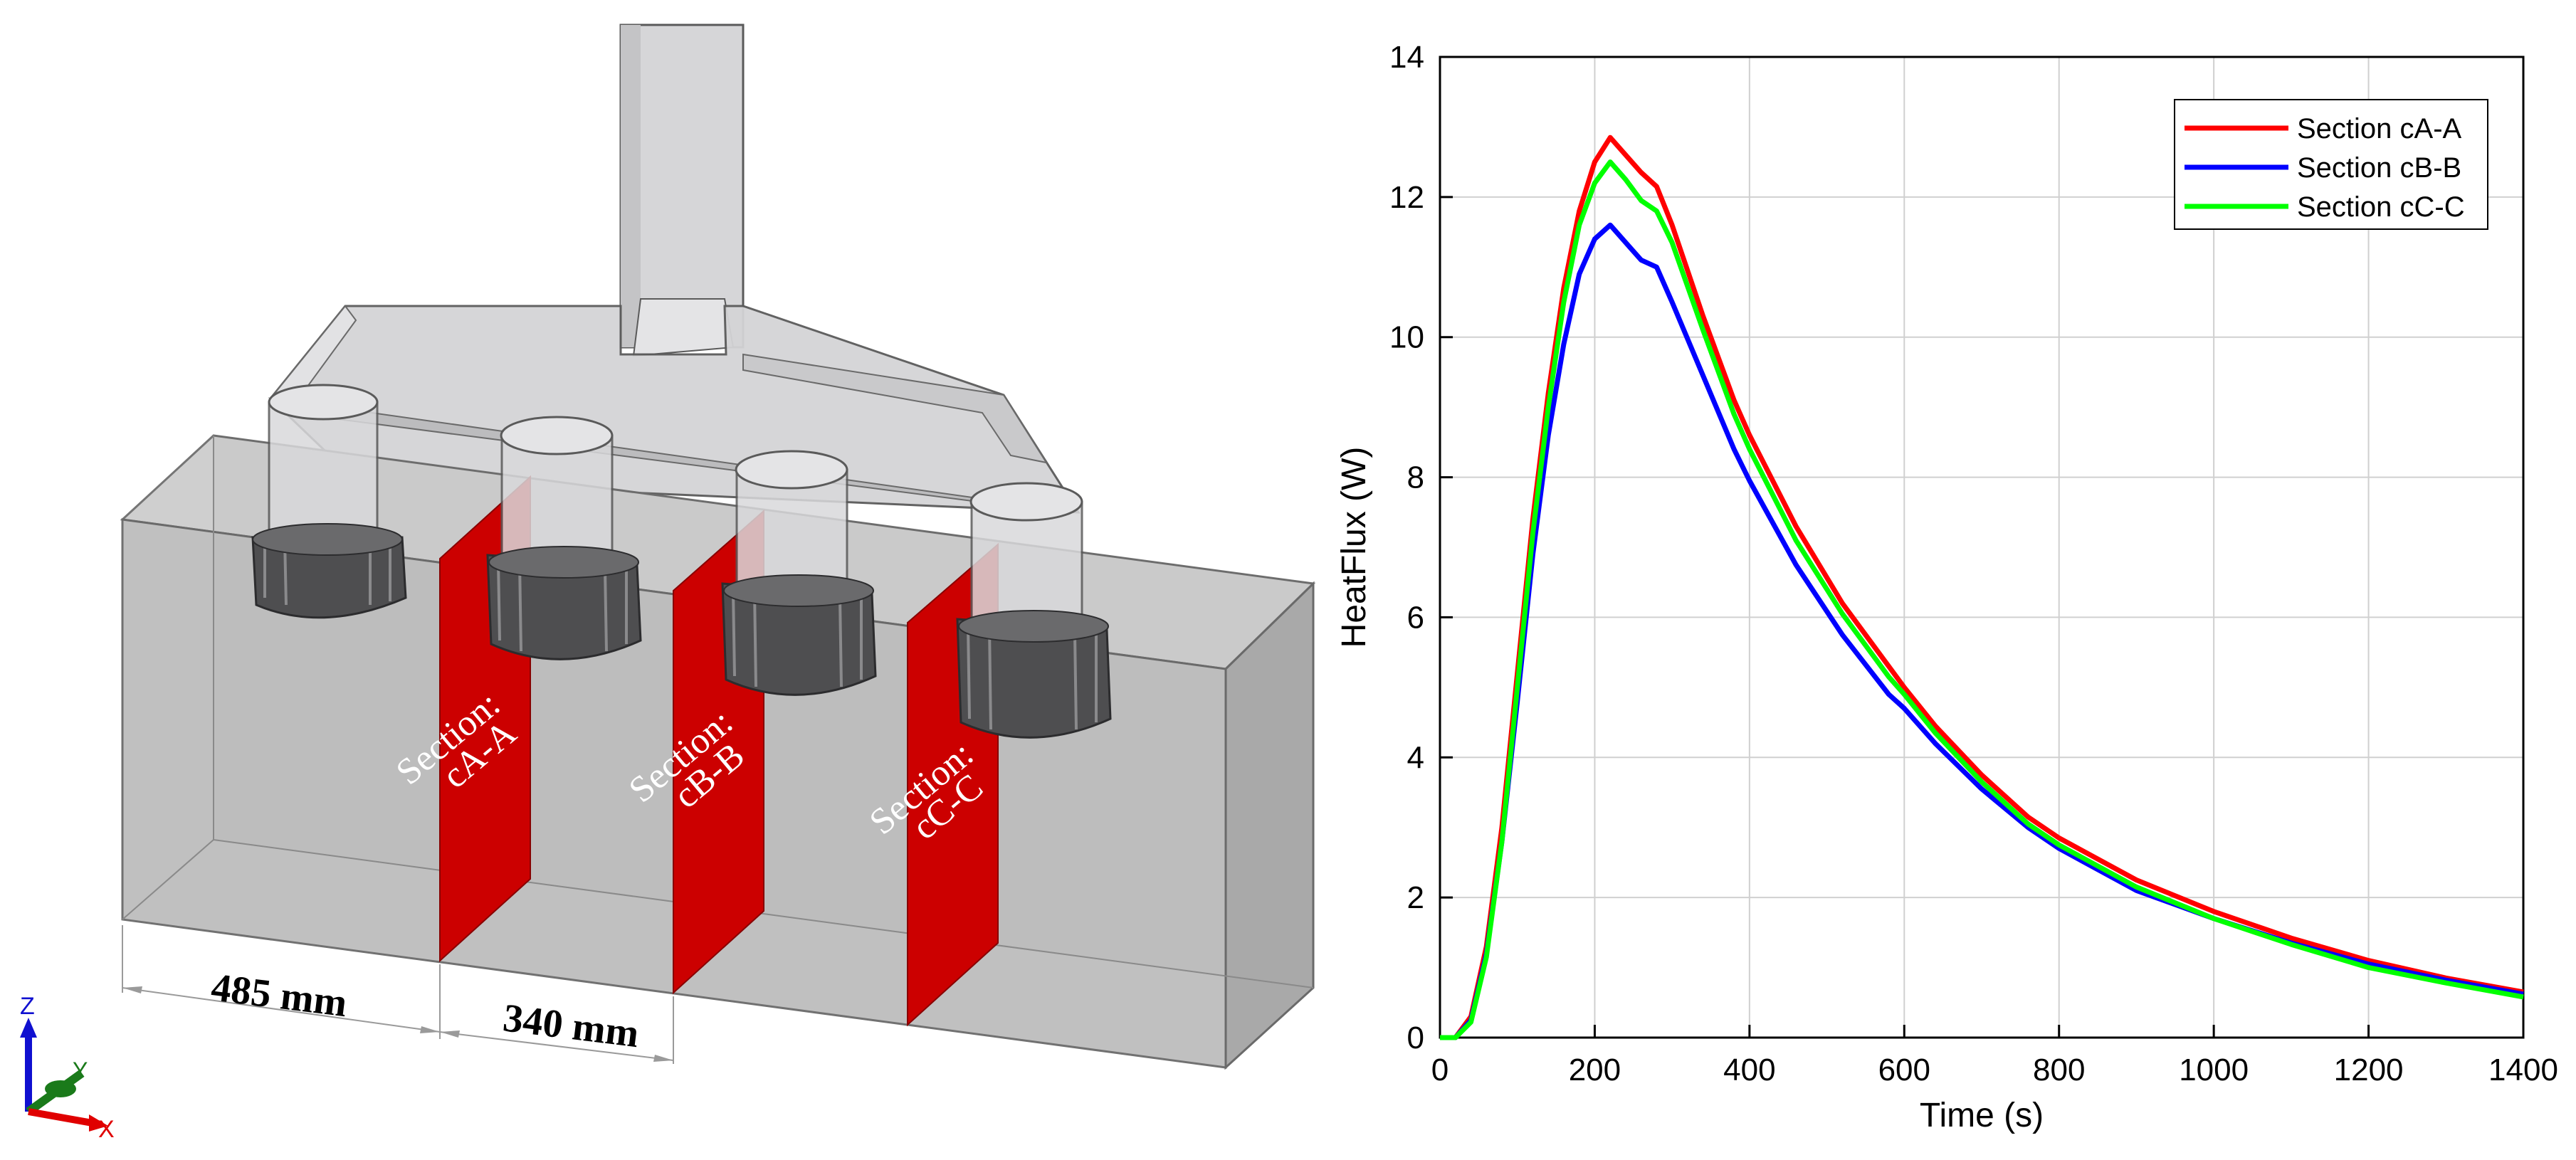  I want to click on chart-legend: Section cA-A Section cB-B Section cC-C, so click(2331, 164).